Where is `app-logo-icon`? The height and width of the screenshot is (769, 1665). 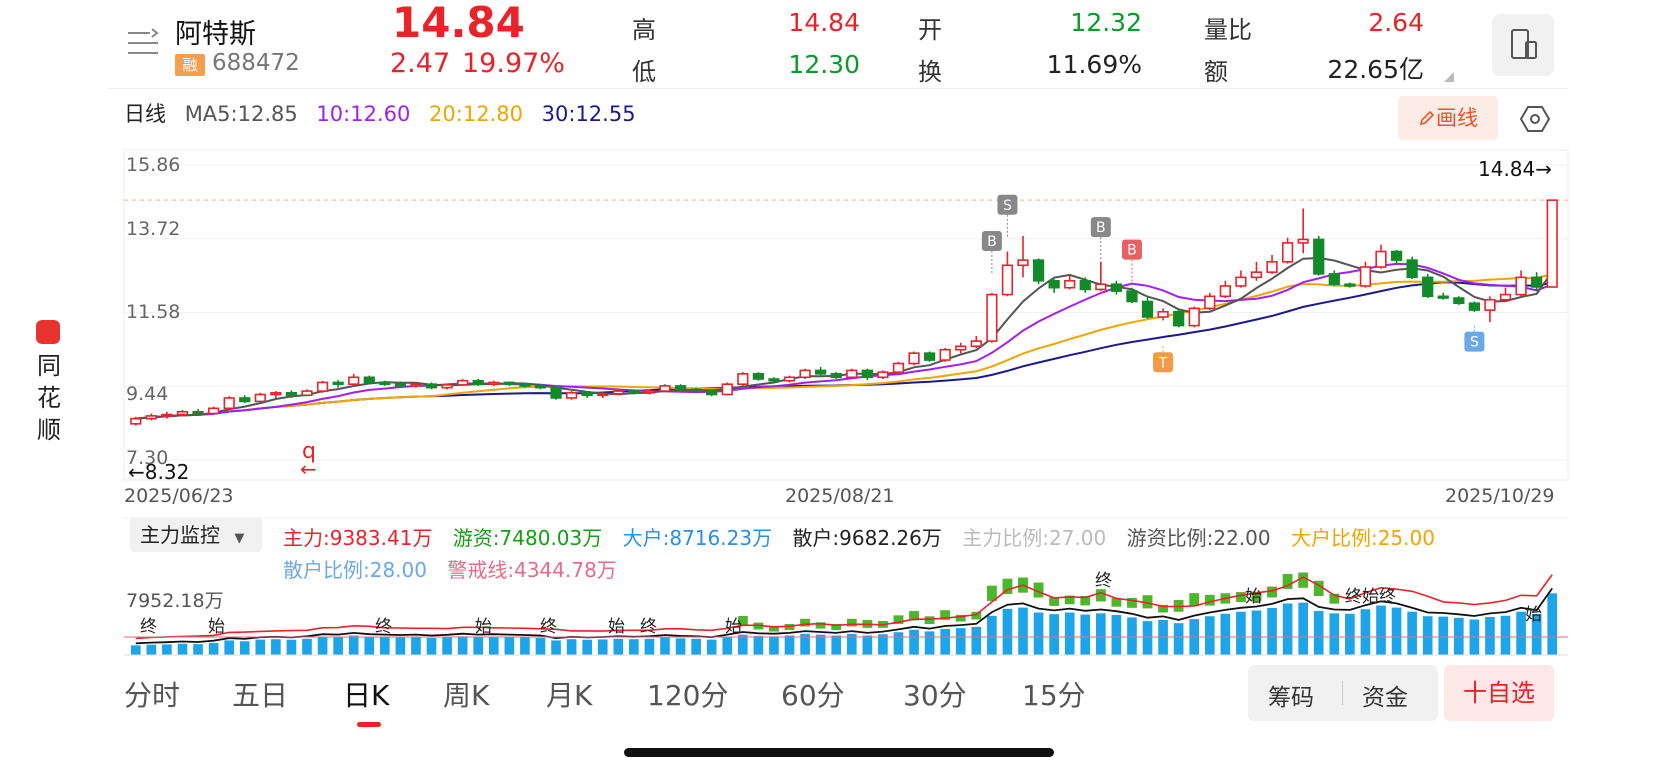 app-logo-icon is located at coordinates (48, 332).